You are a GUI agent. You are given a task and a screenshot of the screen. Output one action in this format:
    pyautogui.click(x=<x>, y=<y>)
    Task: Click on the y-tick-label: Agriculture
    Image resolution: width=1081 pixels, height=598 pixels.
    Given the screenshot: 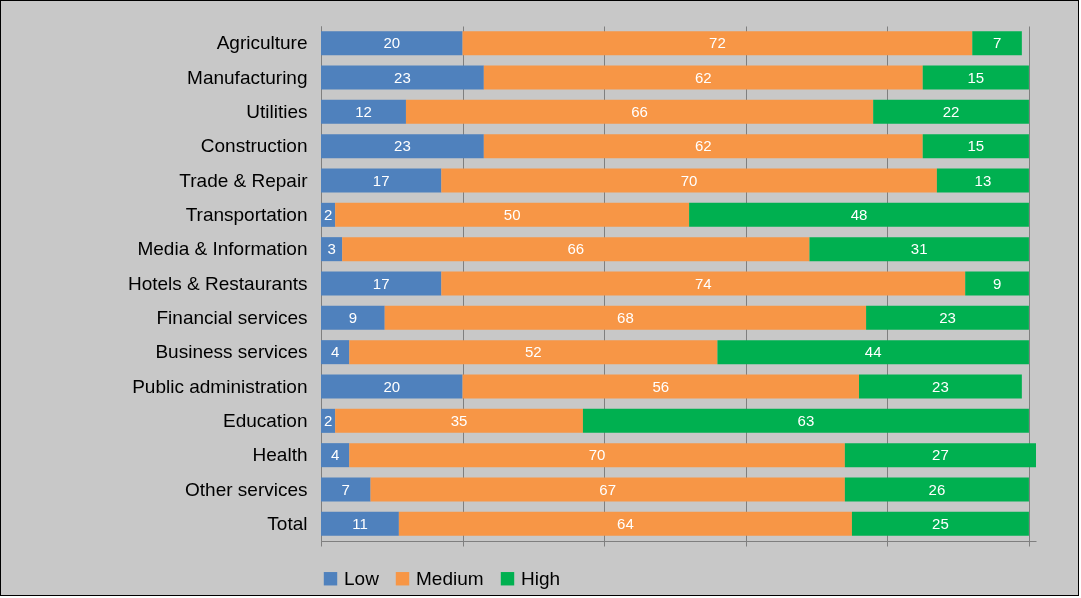 What is the action you would take?
    pyautogui.click(x=262, y=43)
    